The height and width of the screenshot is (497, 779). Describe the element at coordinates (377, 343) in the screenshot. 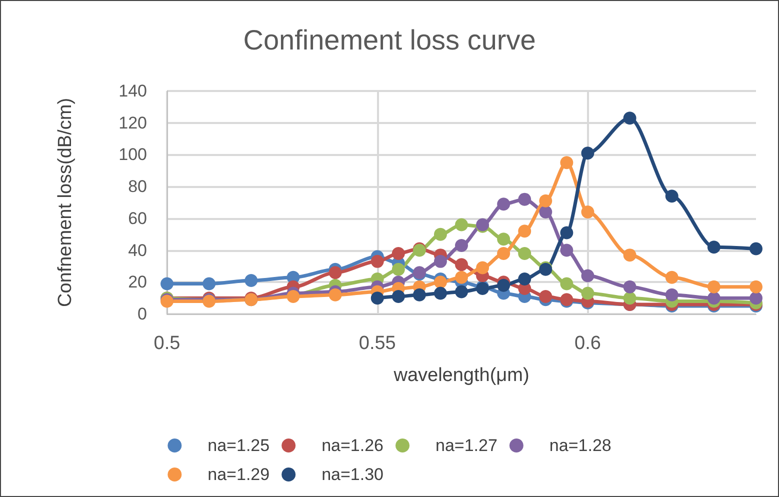

I see `x-tick-label: 0.55` at that location.